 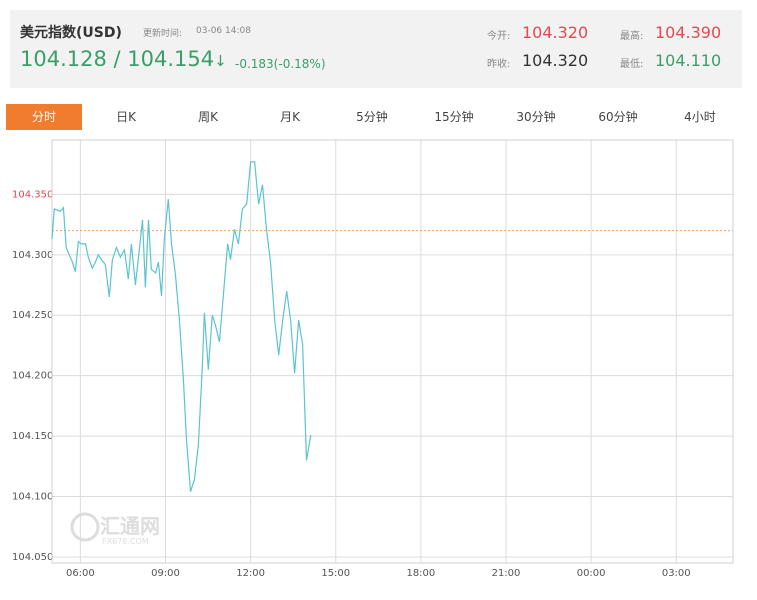 I want to click on tab: 分时, so click(x=44, y=117).